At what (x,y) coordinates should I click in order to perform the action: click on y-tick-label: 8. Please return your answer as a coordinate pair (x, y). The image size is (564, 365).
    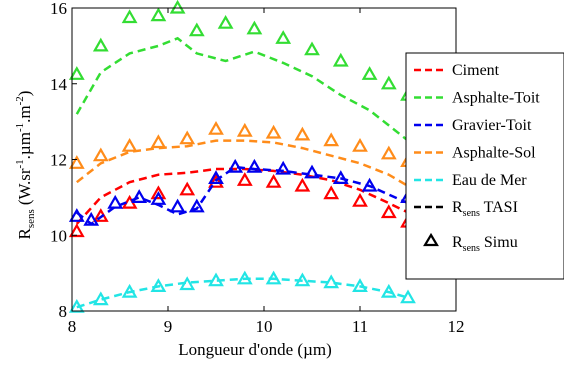
    Looking at the image, I should click on (63, 311).